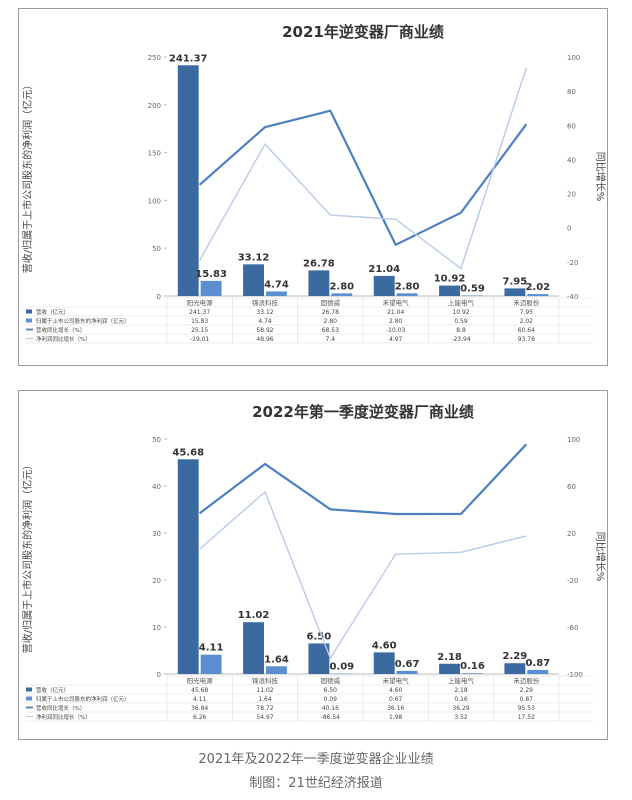 This screenshot has height=800, width=632. Describe the element at coordinates (526, 330) in the screenshot. I see `table-cell-value: 60.64` at that location.